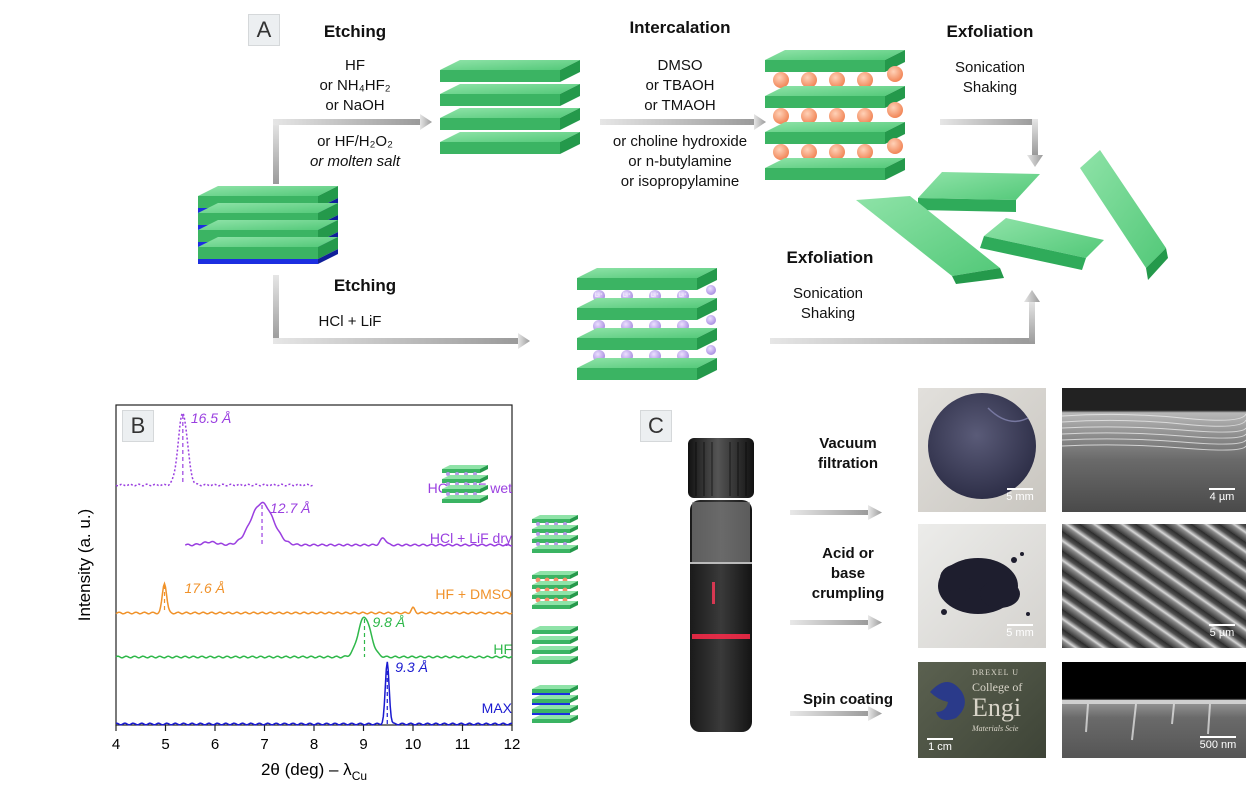 This screenshot has width=1248, height=796. I want to click on intercalation-title: Intercalation, so click(680, 27).